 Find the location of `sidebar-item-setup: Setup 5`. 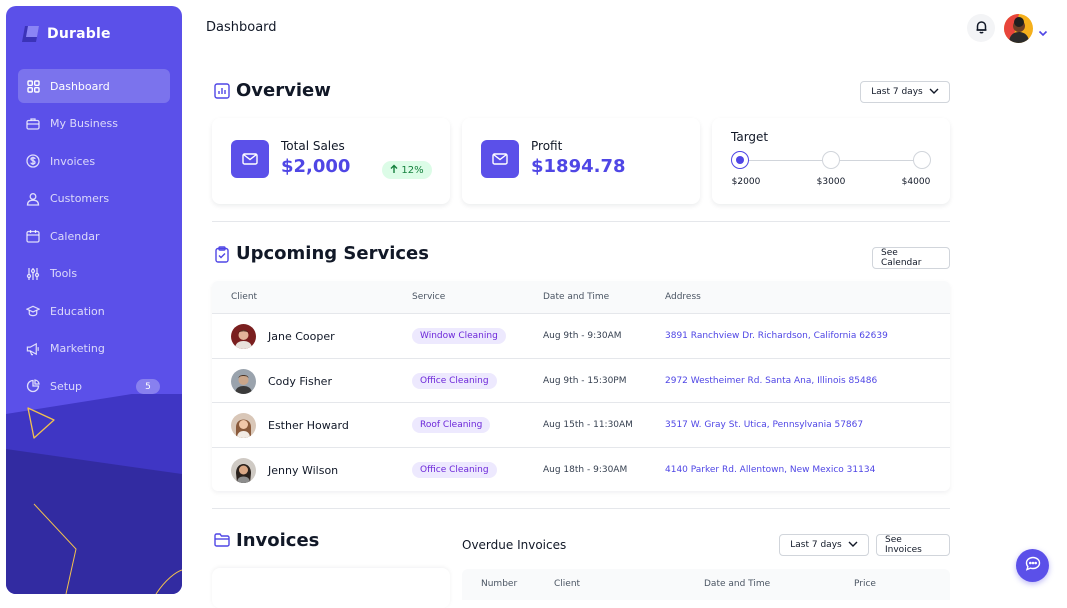

sidebar-item-setup: Setup 5 is located at coordinates (94, 386).